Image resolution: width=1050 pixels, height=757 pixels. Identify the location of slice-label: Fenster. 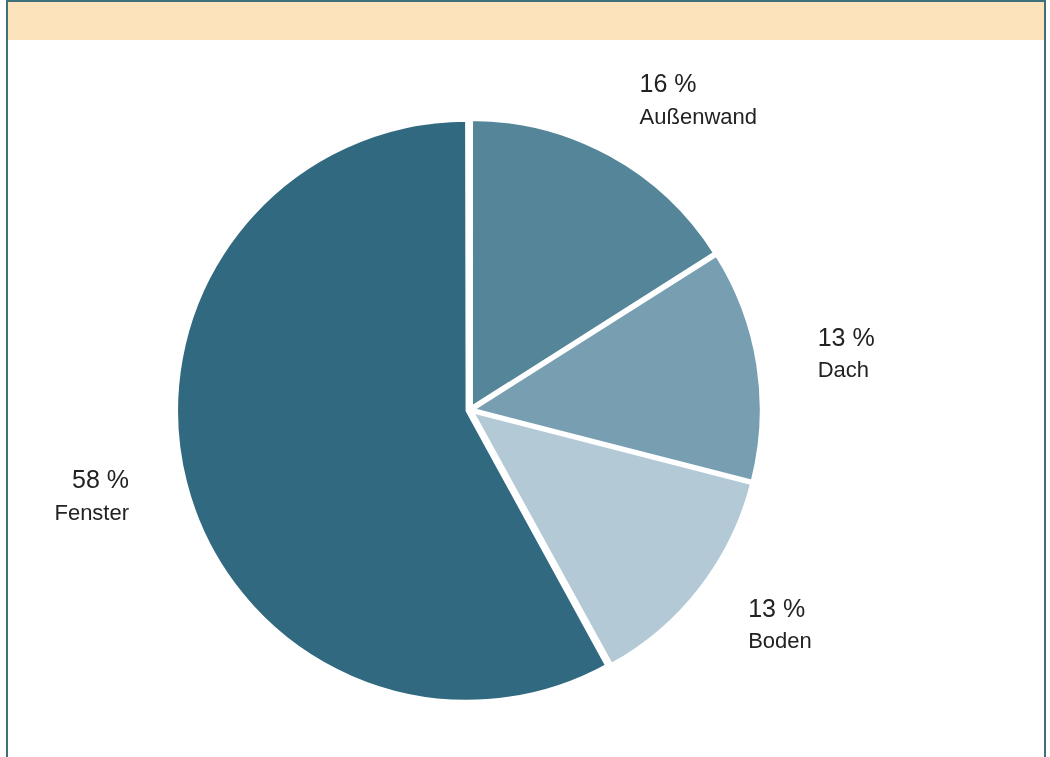
(92, 512).